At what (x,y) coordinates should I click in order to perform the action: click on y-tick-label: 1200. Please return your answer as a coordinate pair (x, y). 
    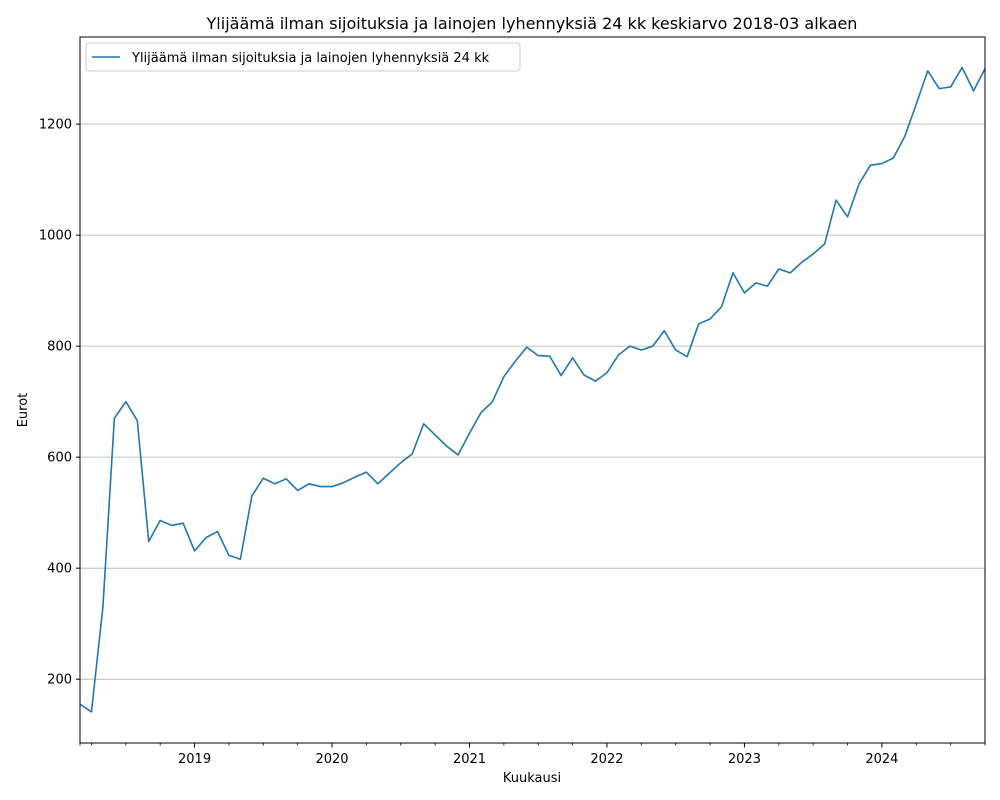
    Looking at the image, I should click on (55, 125).